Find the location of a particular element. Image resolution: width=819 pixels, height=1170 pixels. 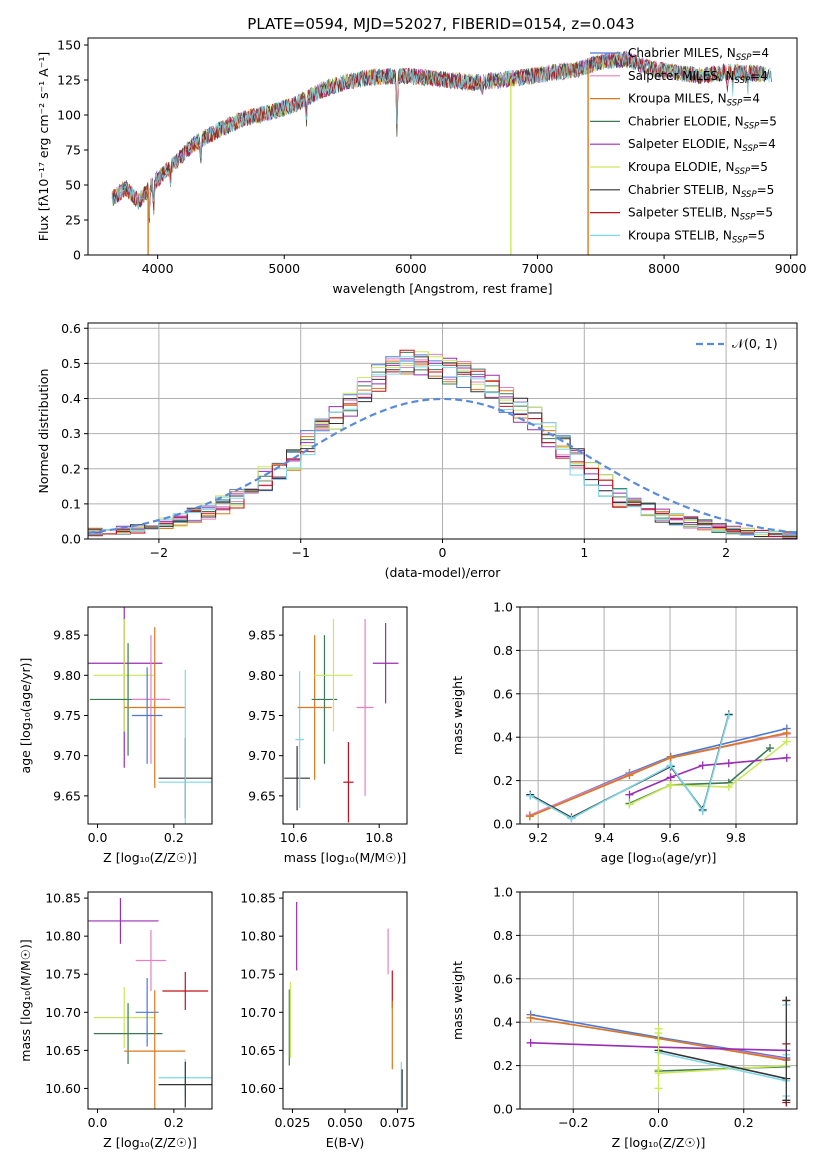

y-tick-label: 0.3 is located at coordinates (71, 433).